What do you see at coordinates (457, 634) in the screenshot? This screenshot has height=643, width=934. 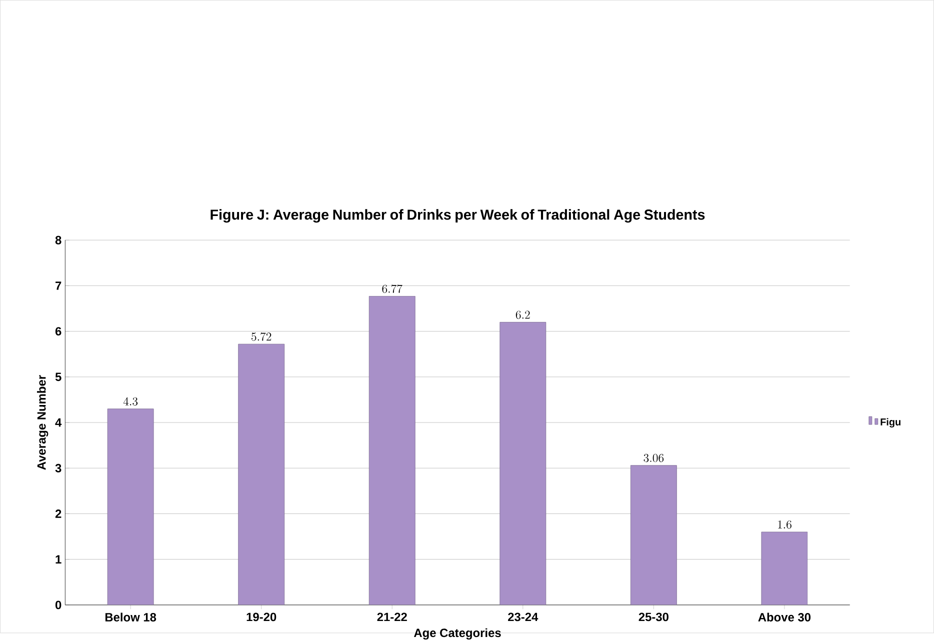 I see `x-axis-title: Age Categories` at bounding box center [457, 634].